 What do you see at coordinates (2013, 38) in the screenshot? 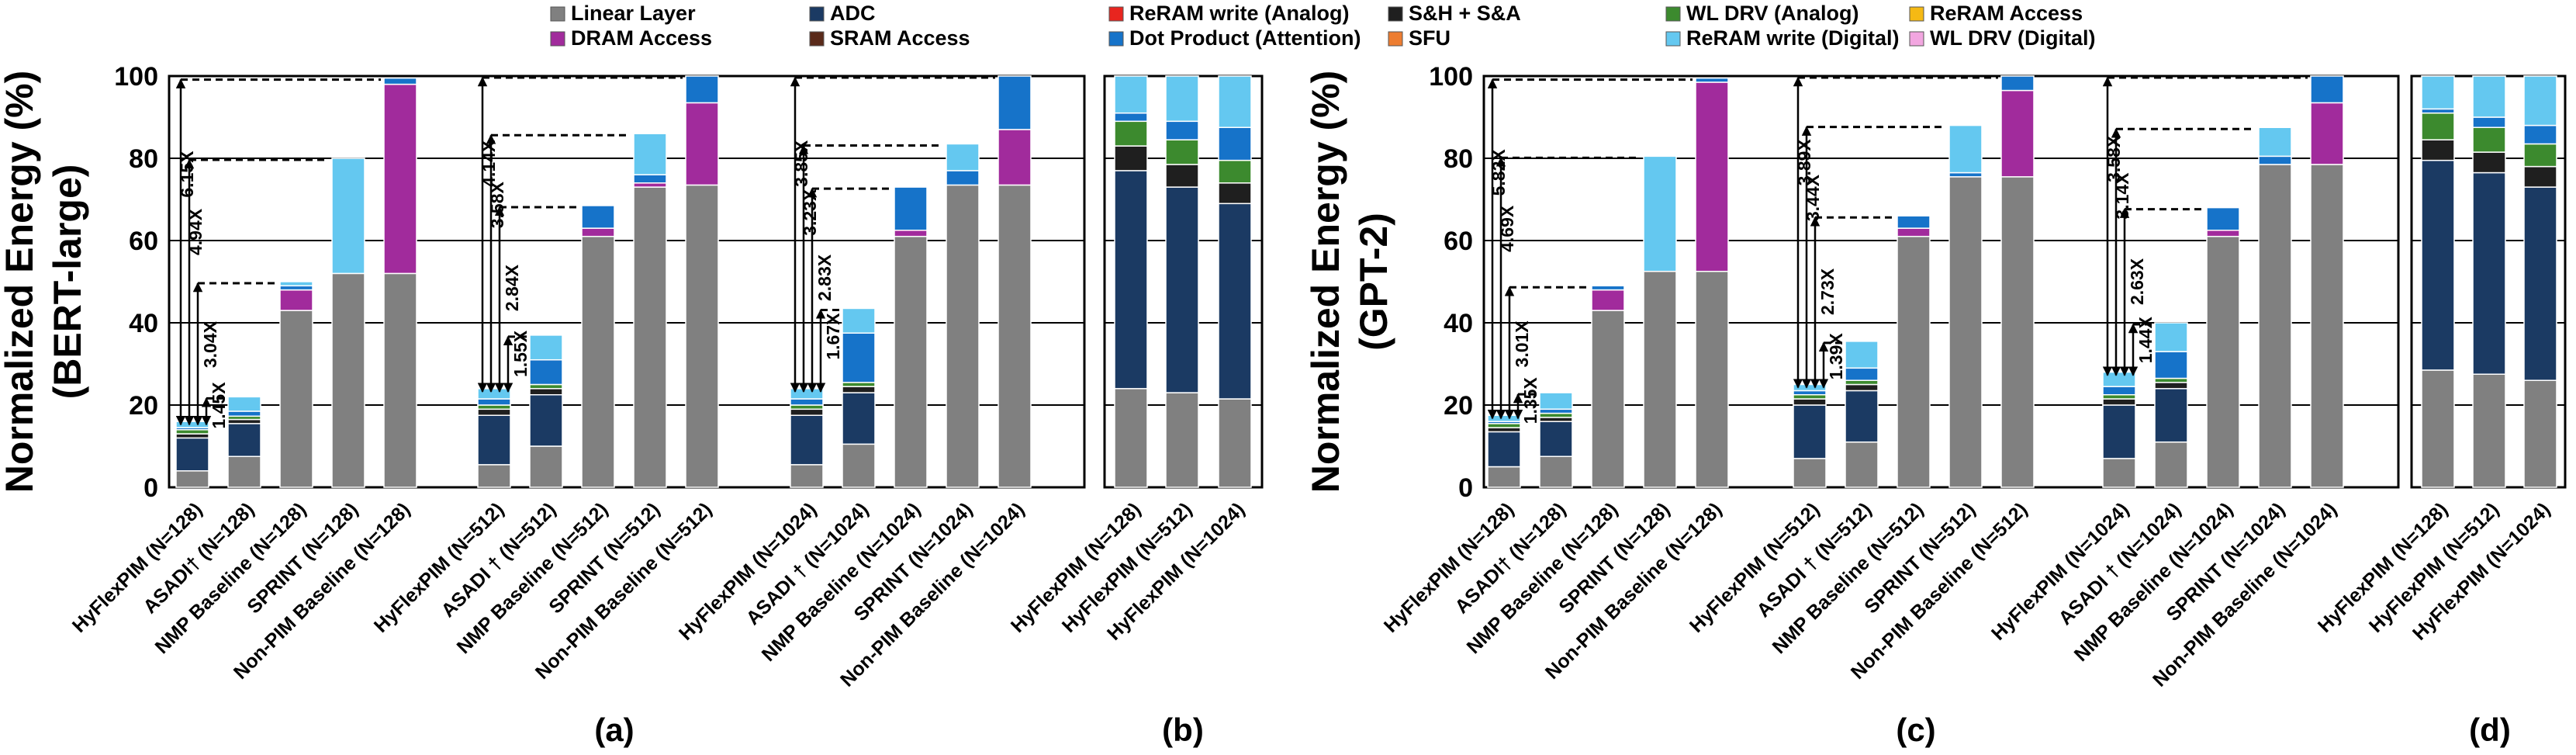
I see `legend-label: WL DRV (Digital)` at bounding box center [2013, 38].